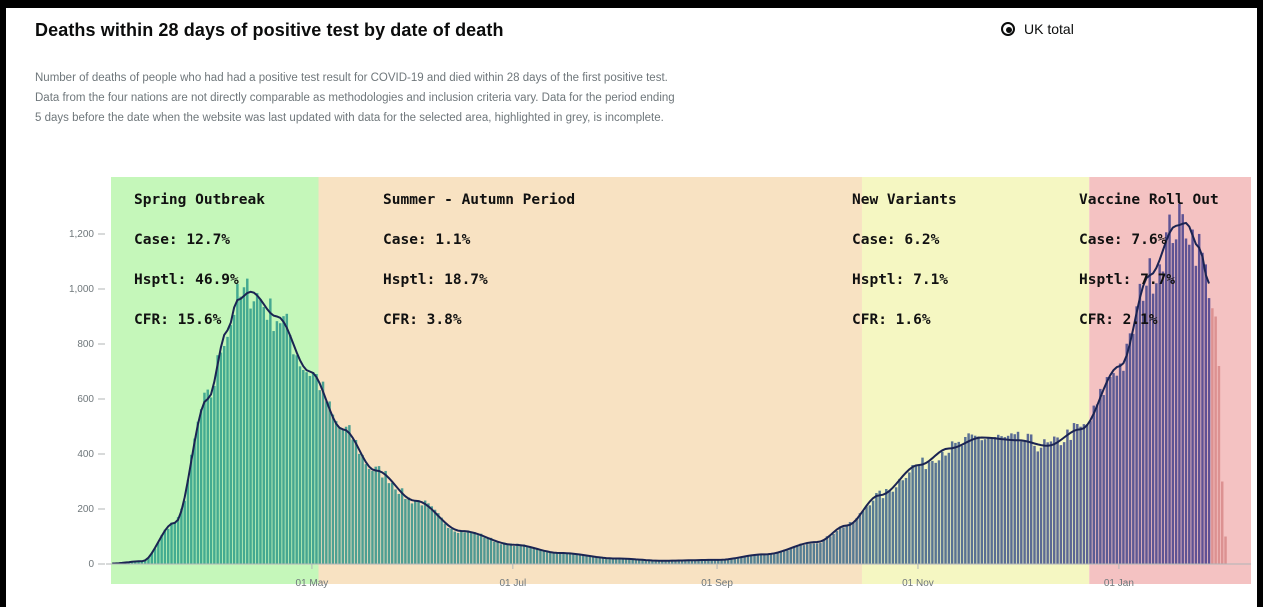  What do you see at coordinates (1037, 29) in the screenshot?
I see `uk-total-radio: UK total` at bounding box center [1037, 29].